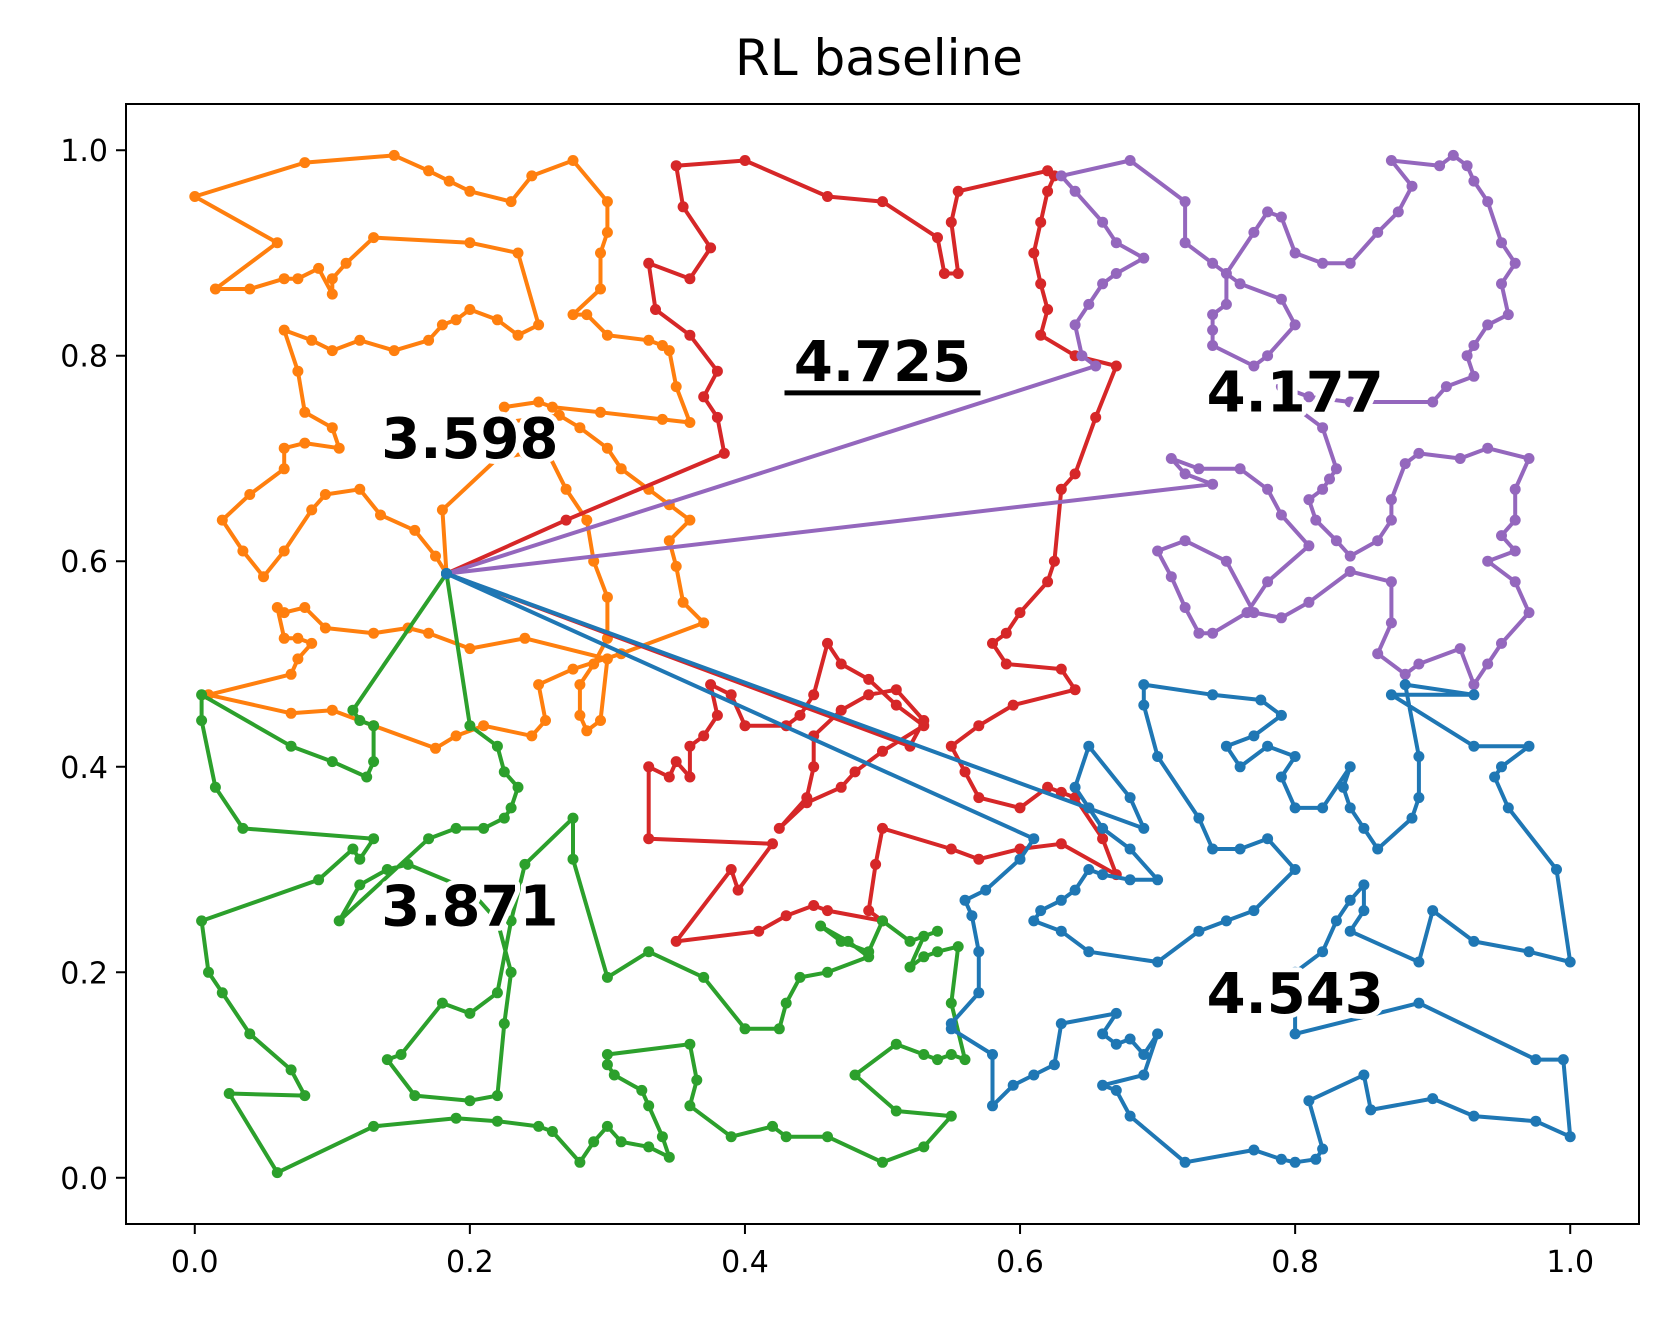 The image size is (1662, 1326). What do you see at coordinates (745, 1262) in the screenshot?
I see `x-tick-label: 0.4` at bounding box center [745, 1262].